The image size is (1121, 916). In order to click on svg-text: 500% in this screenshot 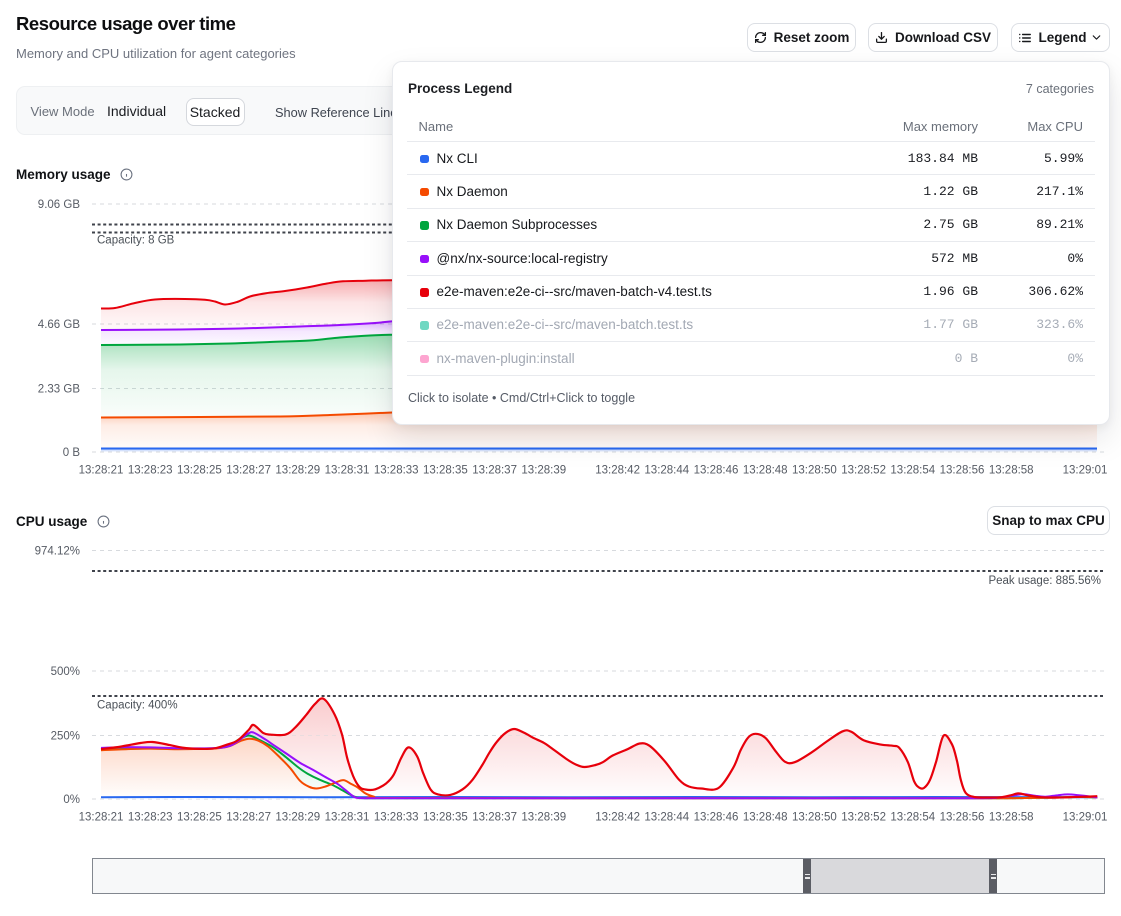, I will do `click(65, 672)`.